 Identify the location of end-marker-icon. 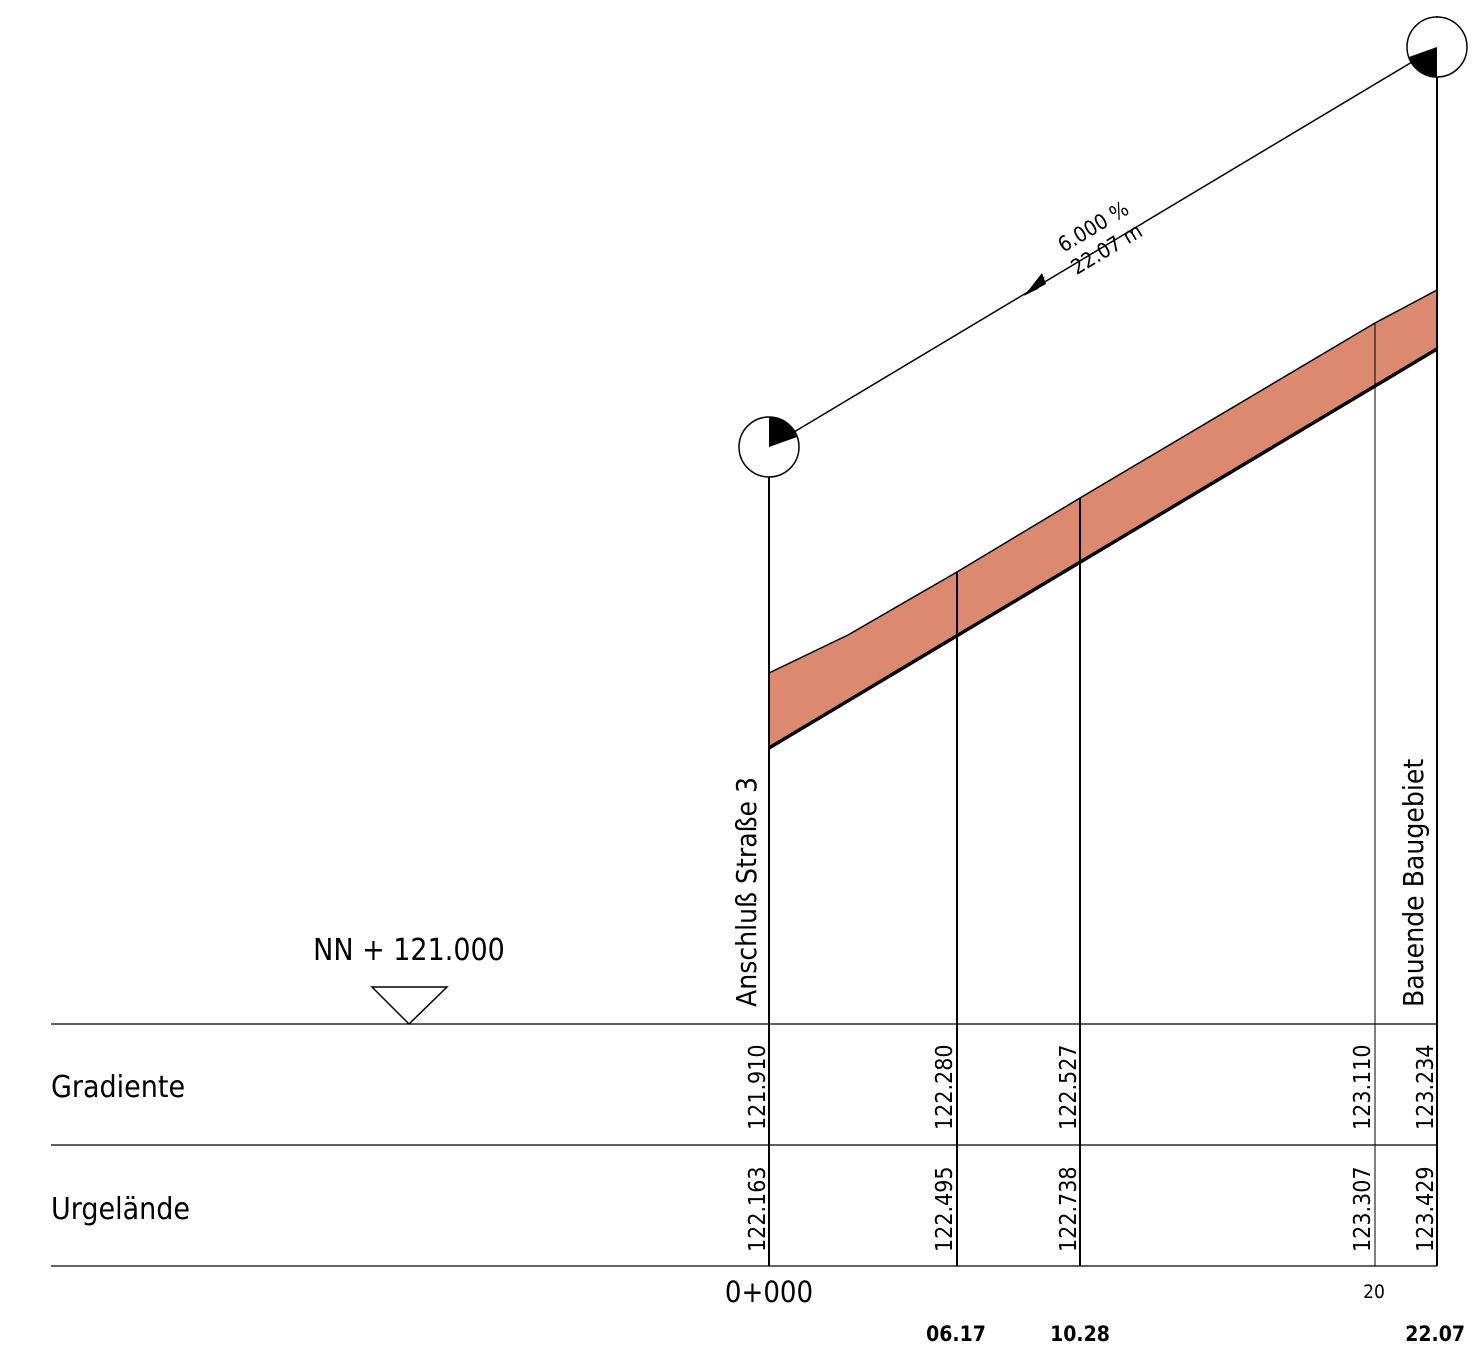
(1437, 47).